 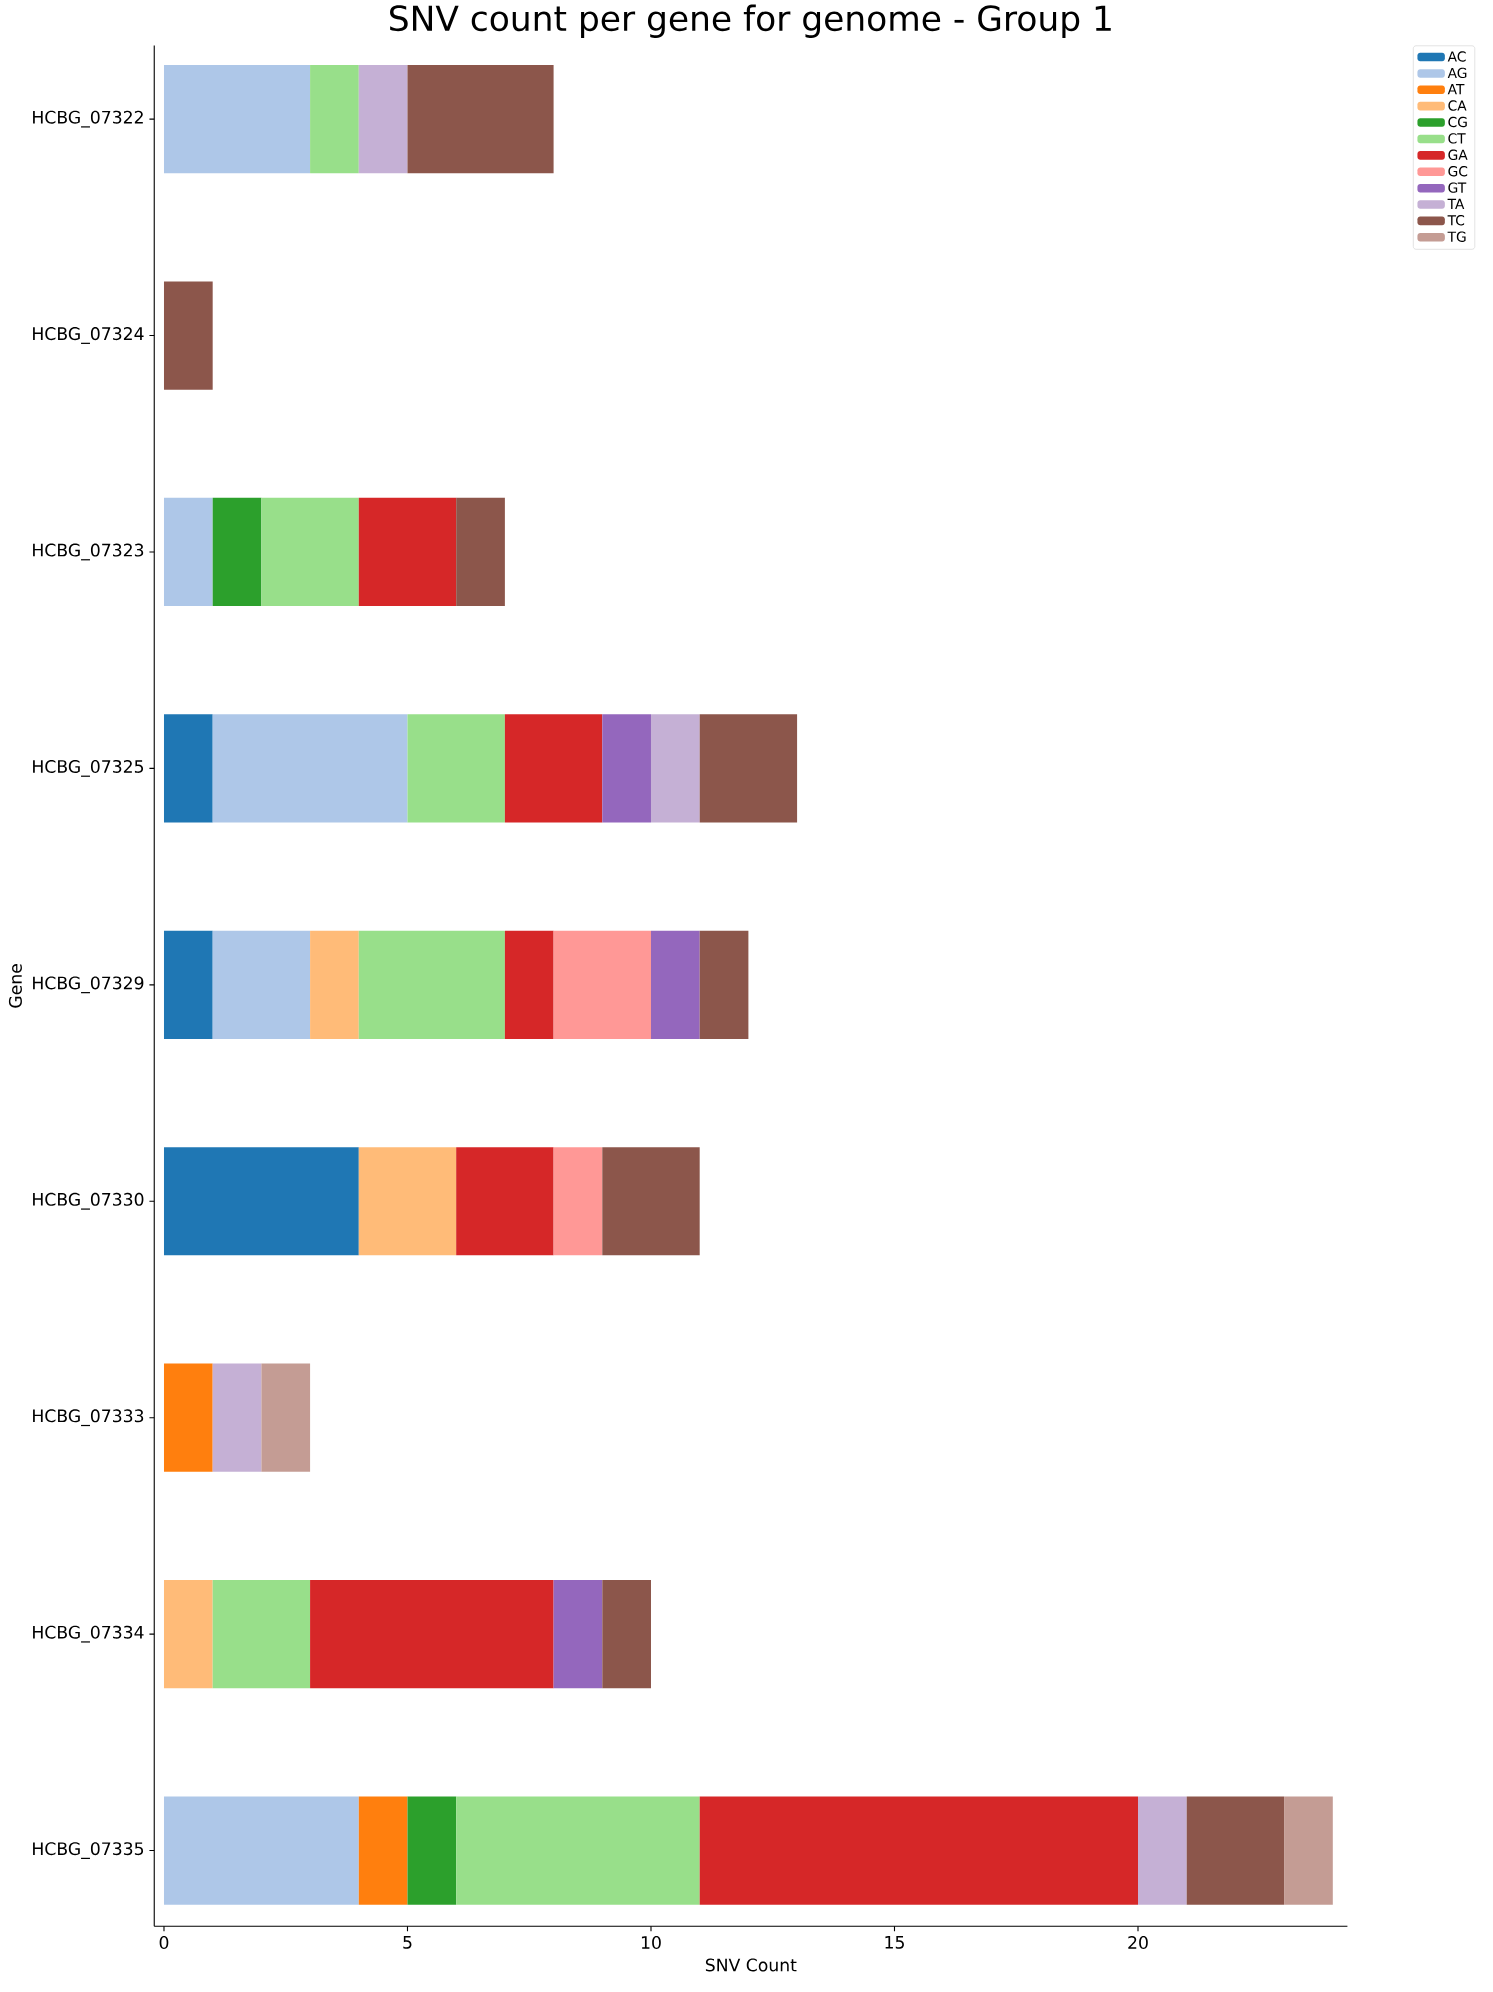 What do you see at coordinates (88, 335) in the screenshot?
I see `y-tick-label: HCBG_07324` at bounding box center [88, 335].